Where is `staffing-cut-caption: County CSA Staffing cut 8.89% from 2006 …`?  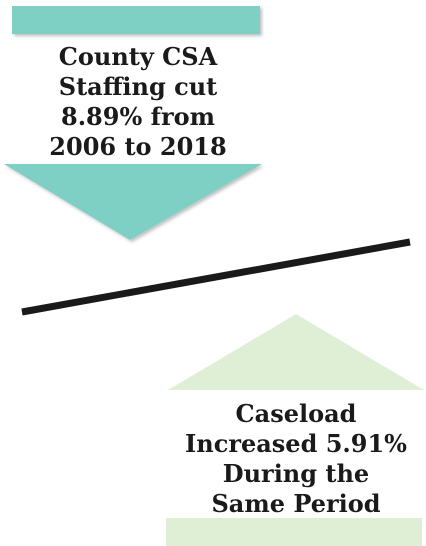 staffing-cut-caption: County CSA Staffing cut 8.89% from 2006 … is located at coordinates (138, 102).